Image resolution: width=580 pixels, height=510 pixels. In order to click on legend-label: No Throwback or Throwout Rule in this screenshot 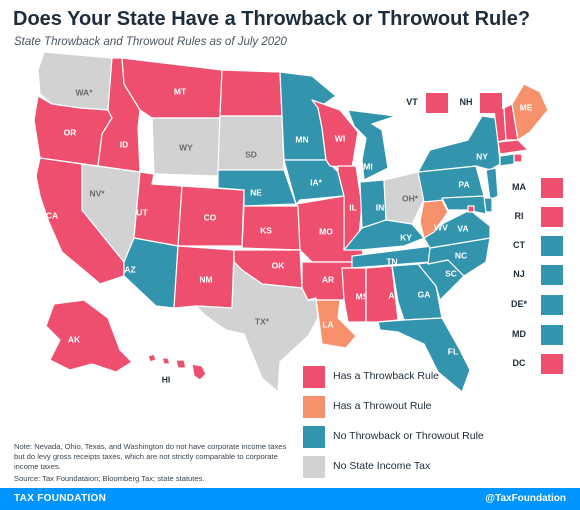, I will do `click(408, 436)`.